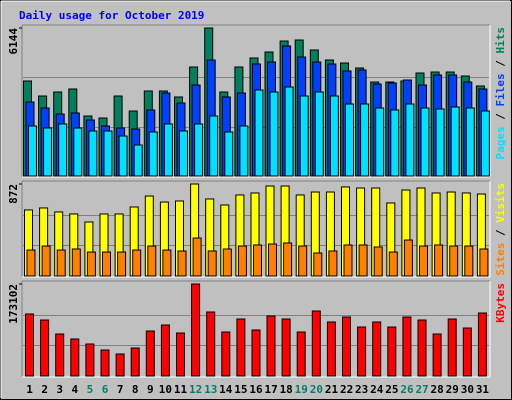 The height and width of the screenshot is (400, 512). I want to click on x-tick-label: 13, so click(210, 389).